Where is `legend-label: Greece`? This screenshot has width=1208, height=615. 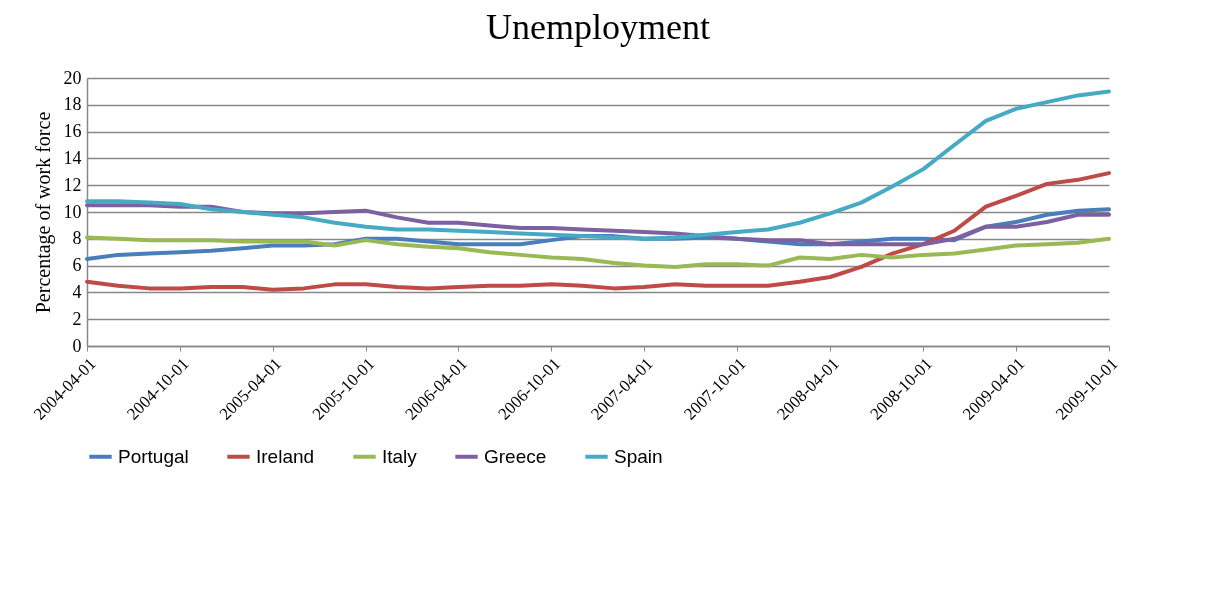
legend-label: Greece is located at coordinates (515, 456).